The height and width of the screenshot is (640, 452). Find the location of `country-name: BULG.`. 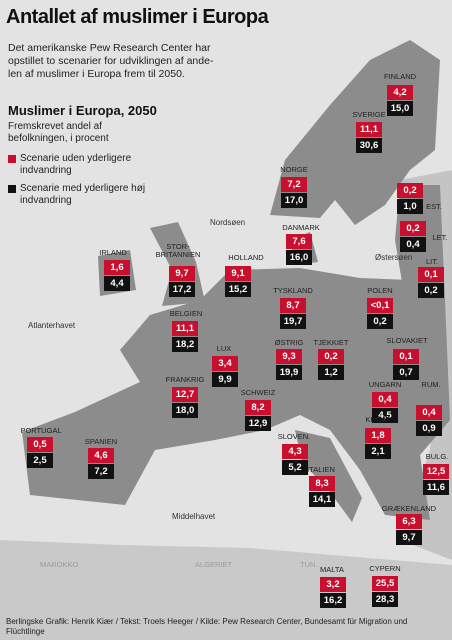

country-name: BULG. is located at coordinates (437, 456).